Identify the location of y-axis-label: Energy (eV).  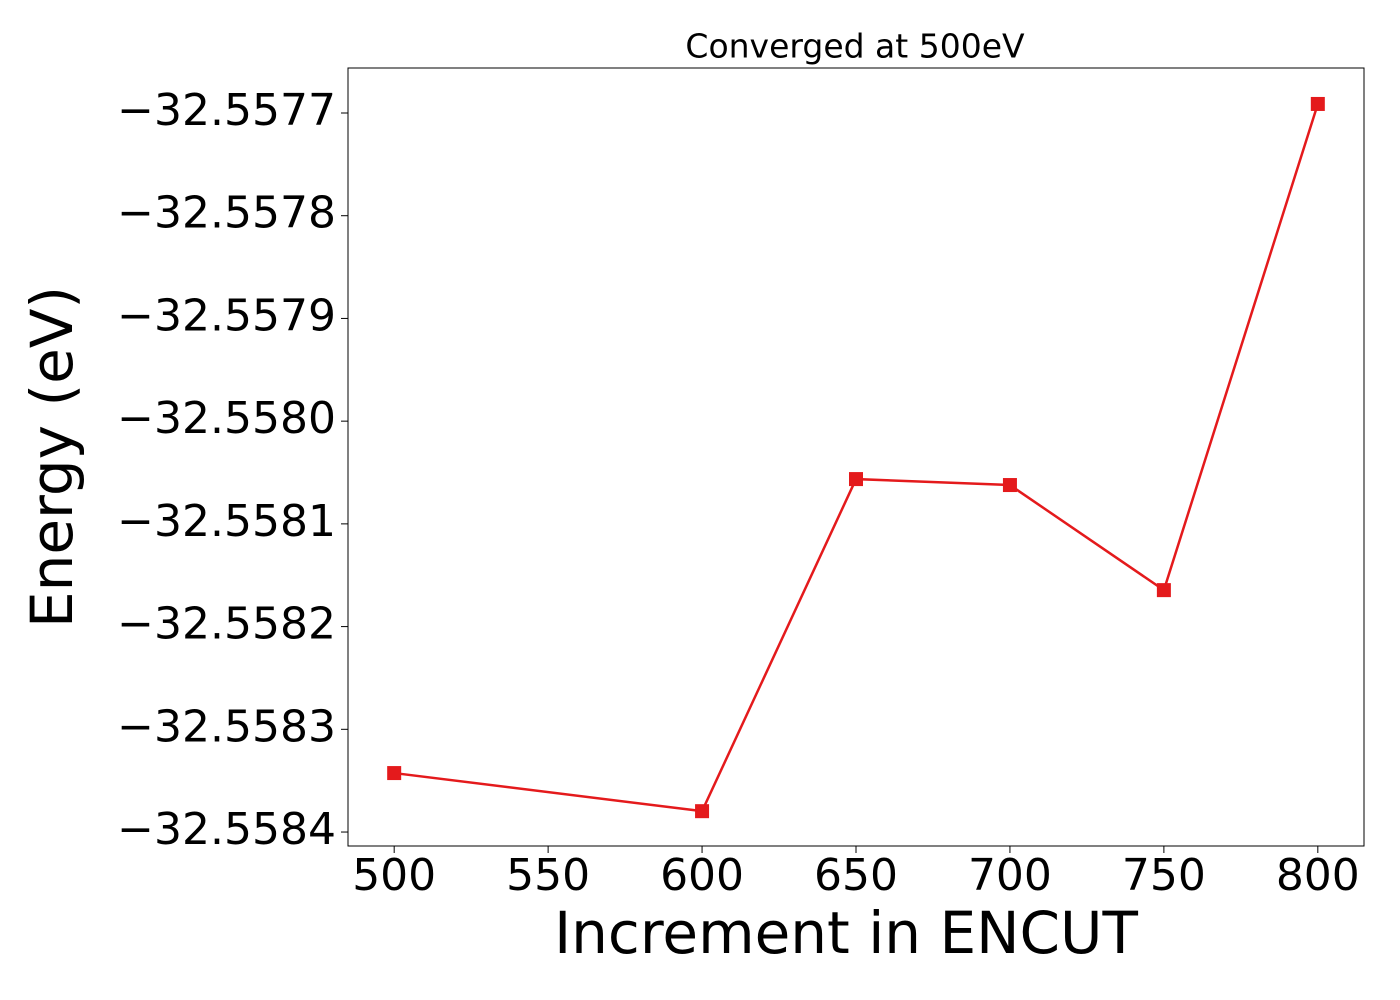
(52, 457).